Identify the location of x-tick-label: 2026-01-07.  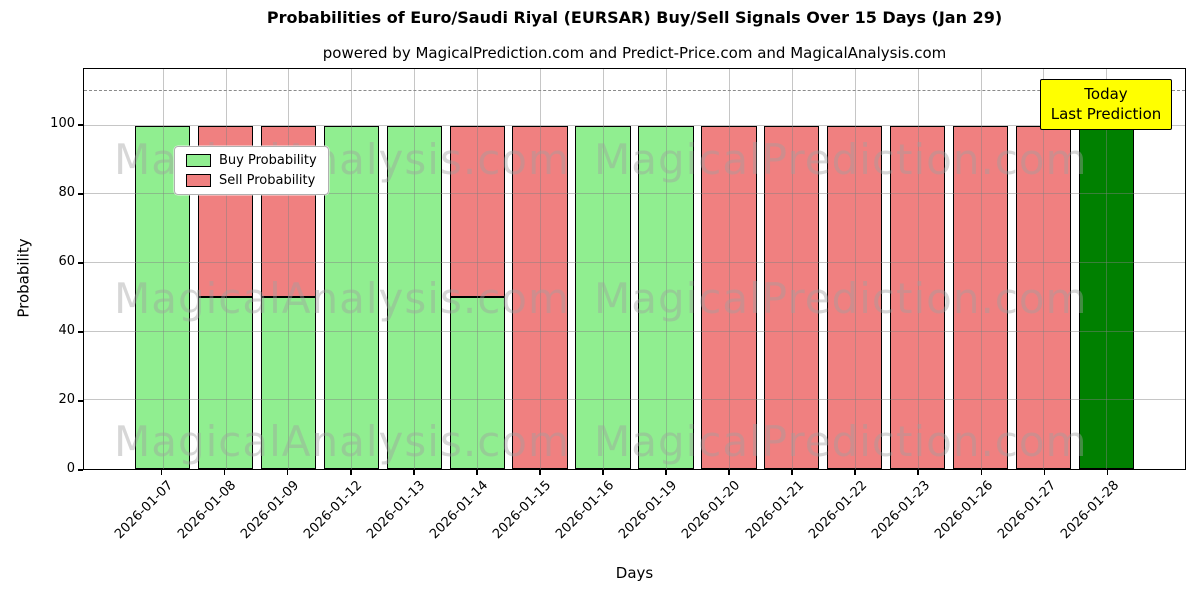
(144, 510).